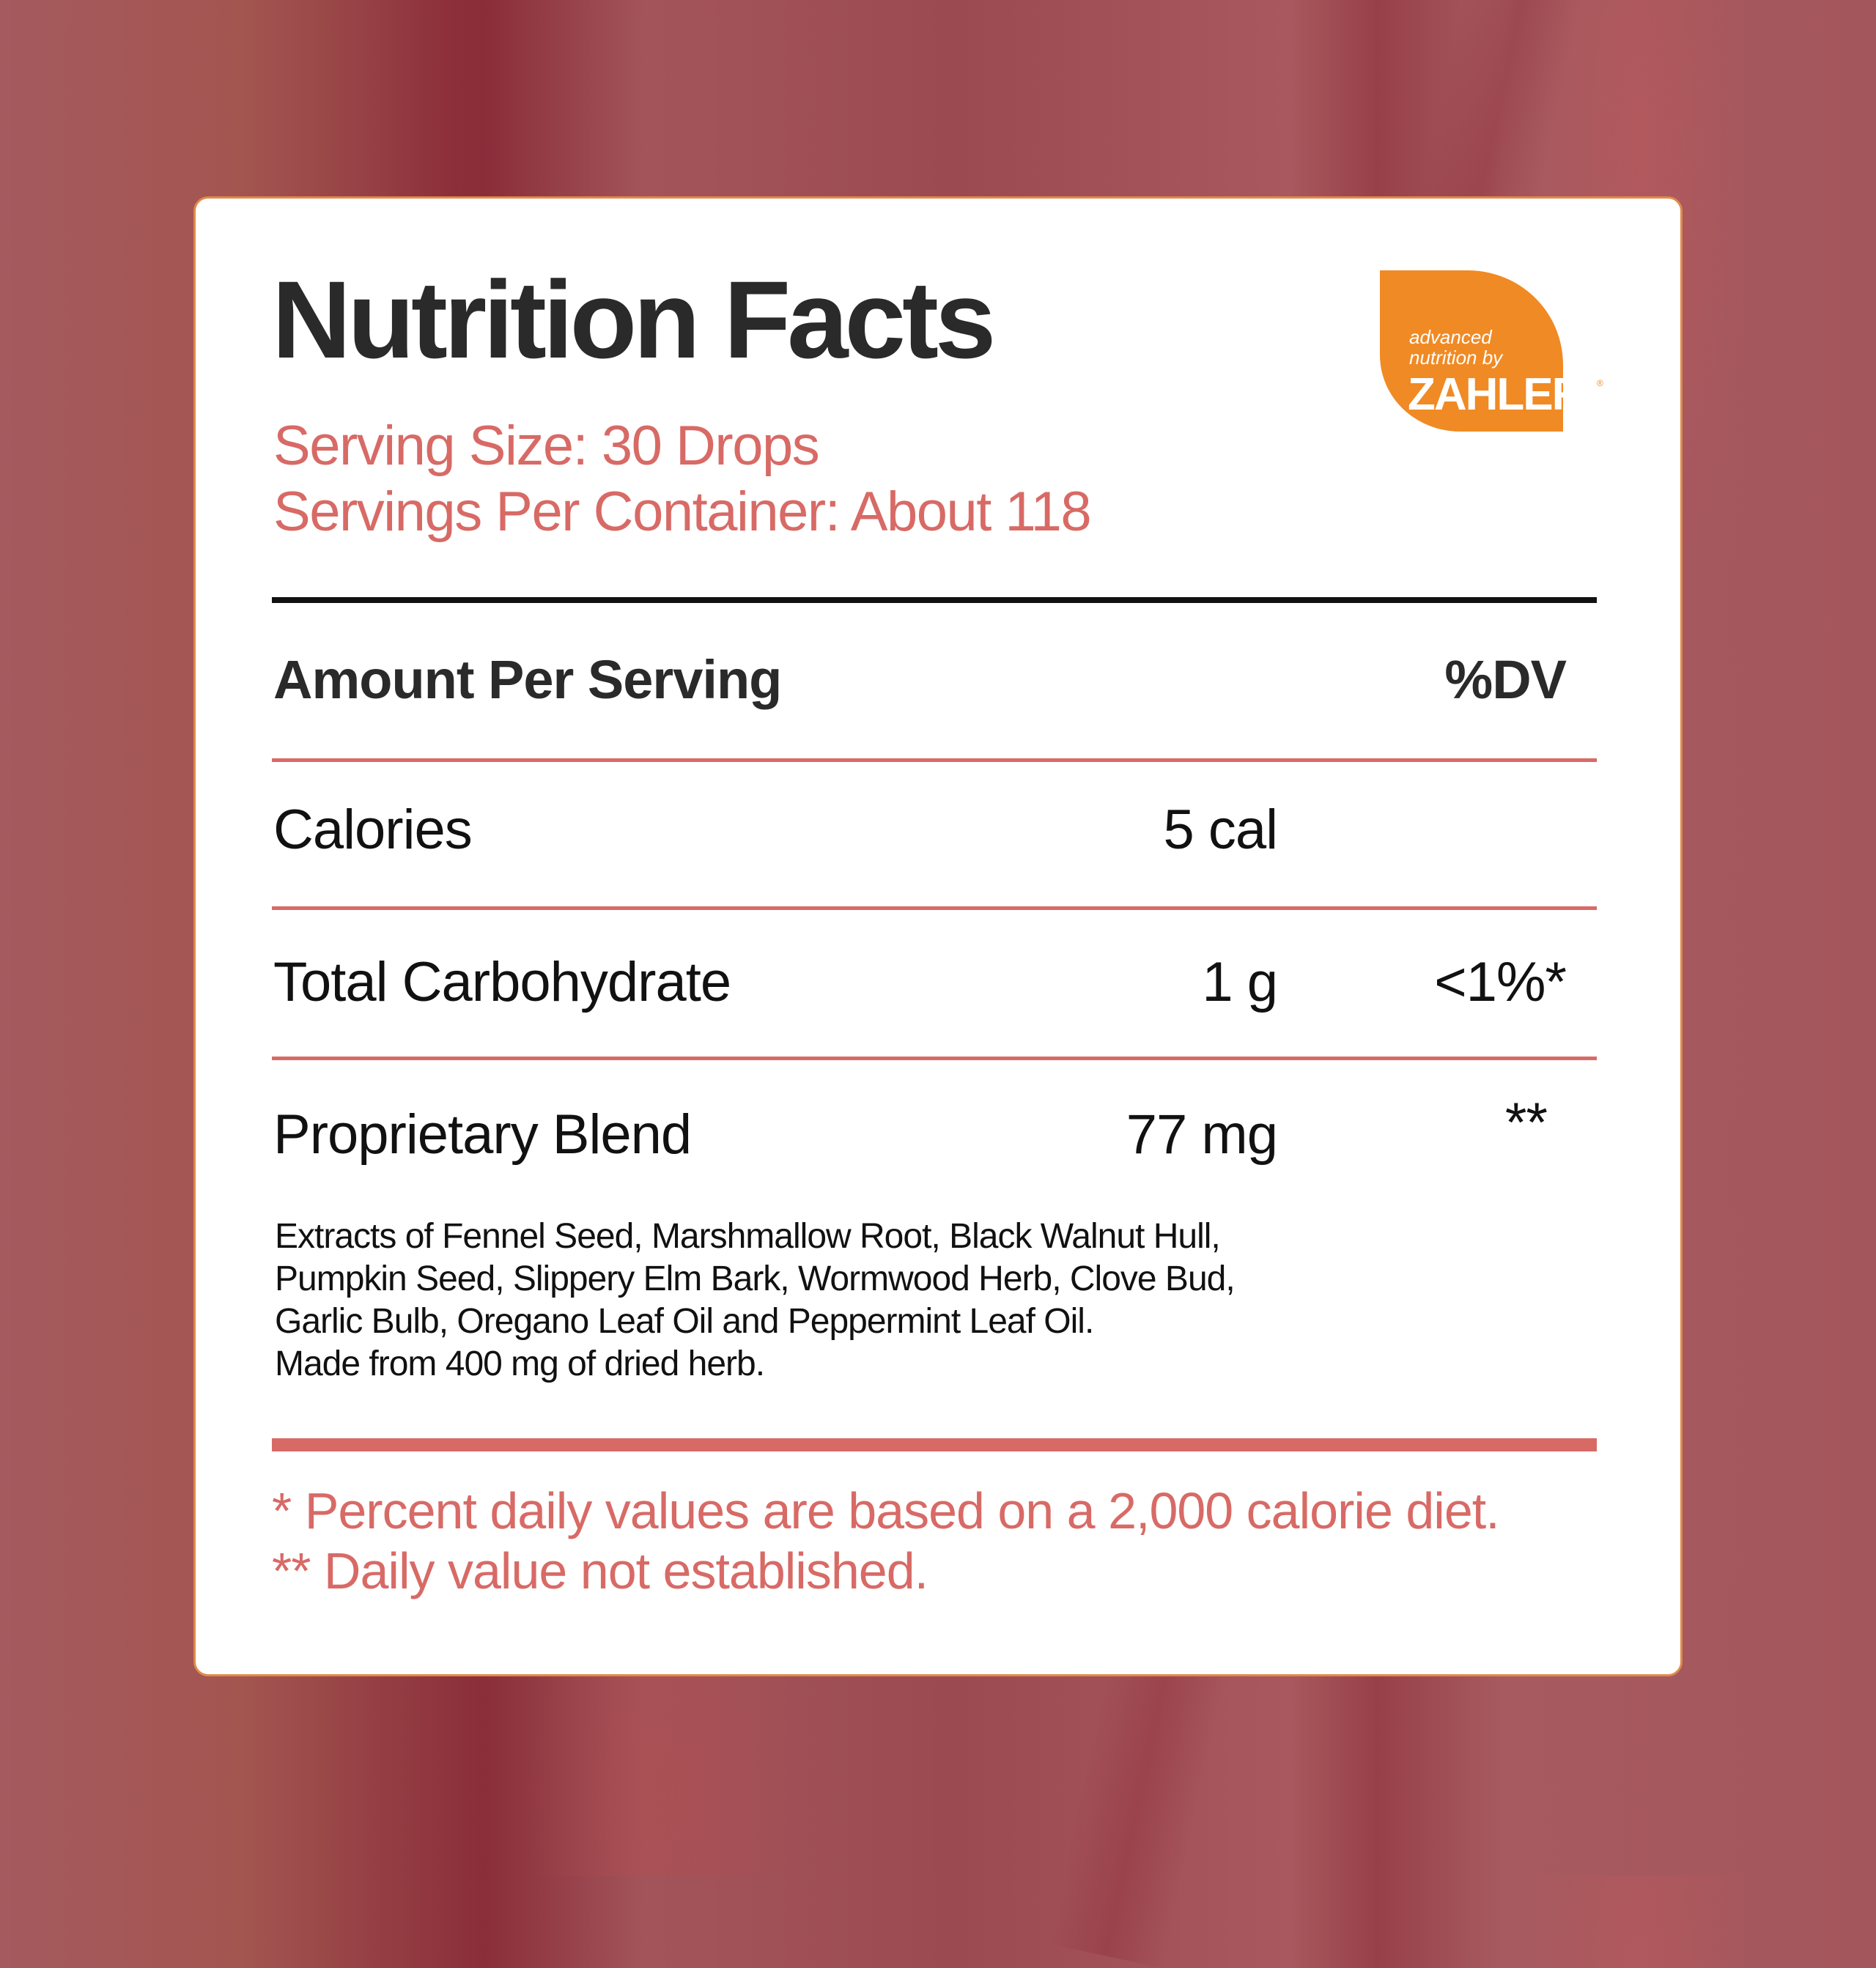  I want to click on row-amount: 77 mg, so click(1202, 1134).